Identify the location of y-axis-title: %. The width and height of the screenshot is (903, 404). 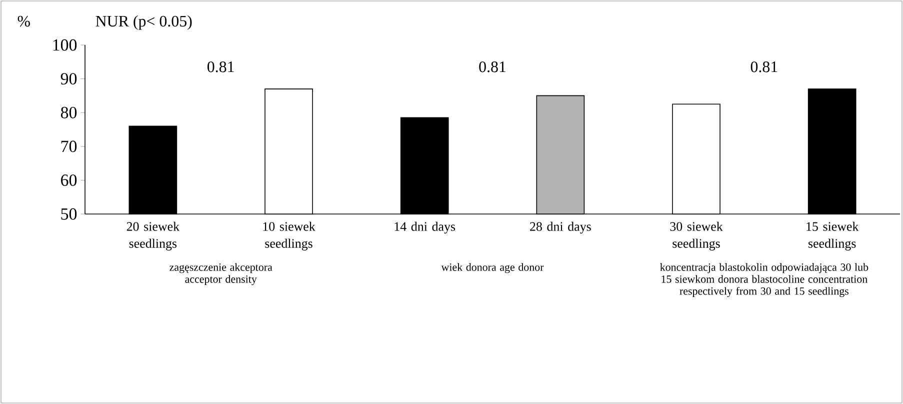
(24, 21).